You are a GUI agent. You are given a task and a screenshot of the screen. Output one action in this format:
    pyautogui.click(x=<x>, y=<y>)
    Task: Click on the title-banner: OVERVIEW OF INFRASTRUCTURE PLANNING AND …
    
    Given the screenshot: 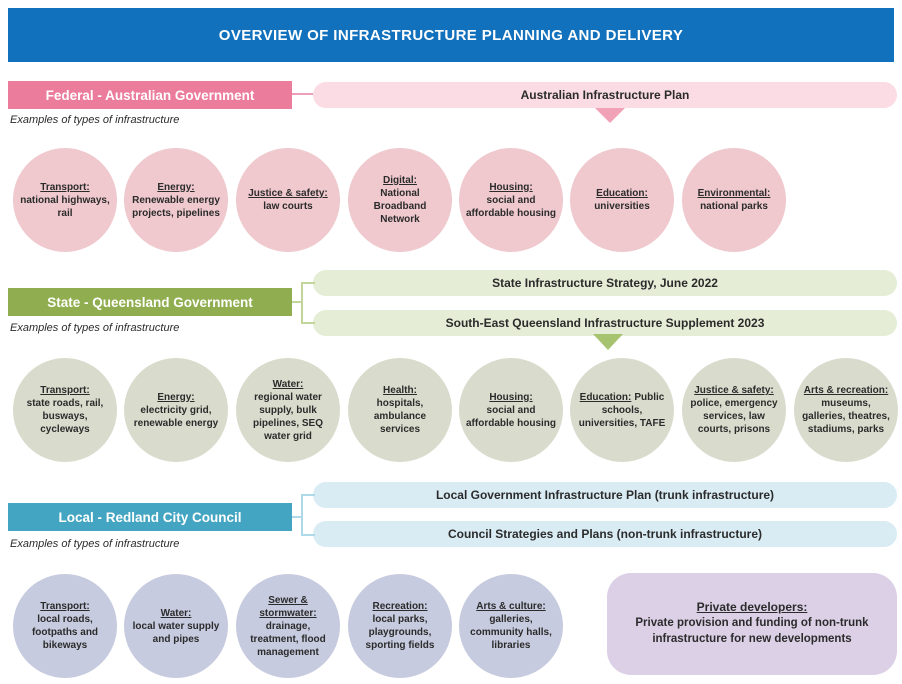 What is the action you would take?
    pyautogui.click(x=451, y=35)
    